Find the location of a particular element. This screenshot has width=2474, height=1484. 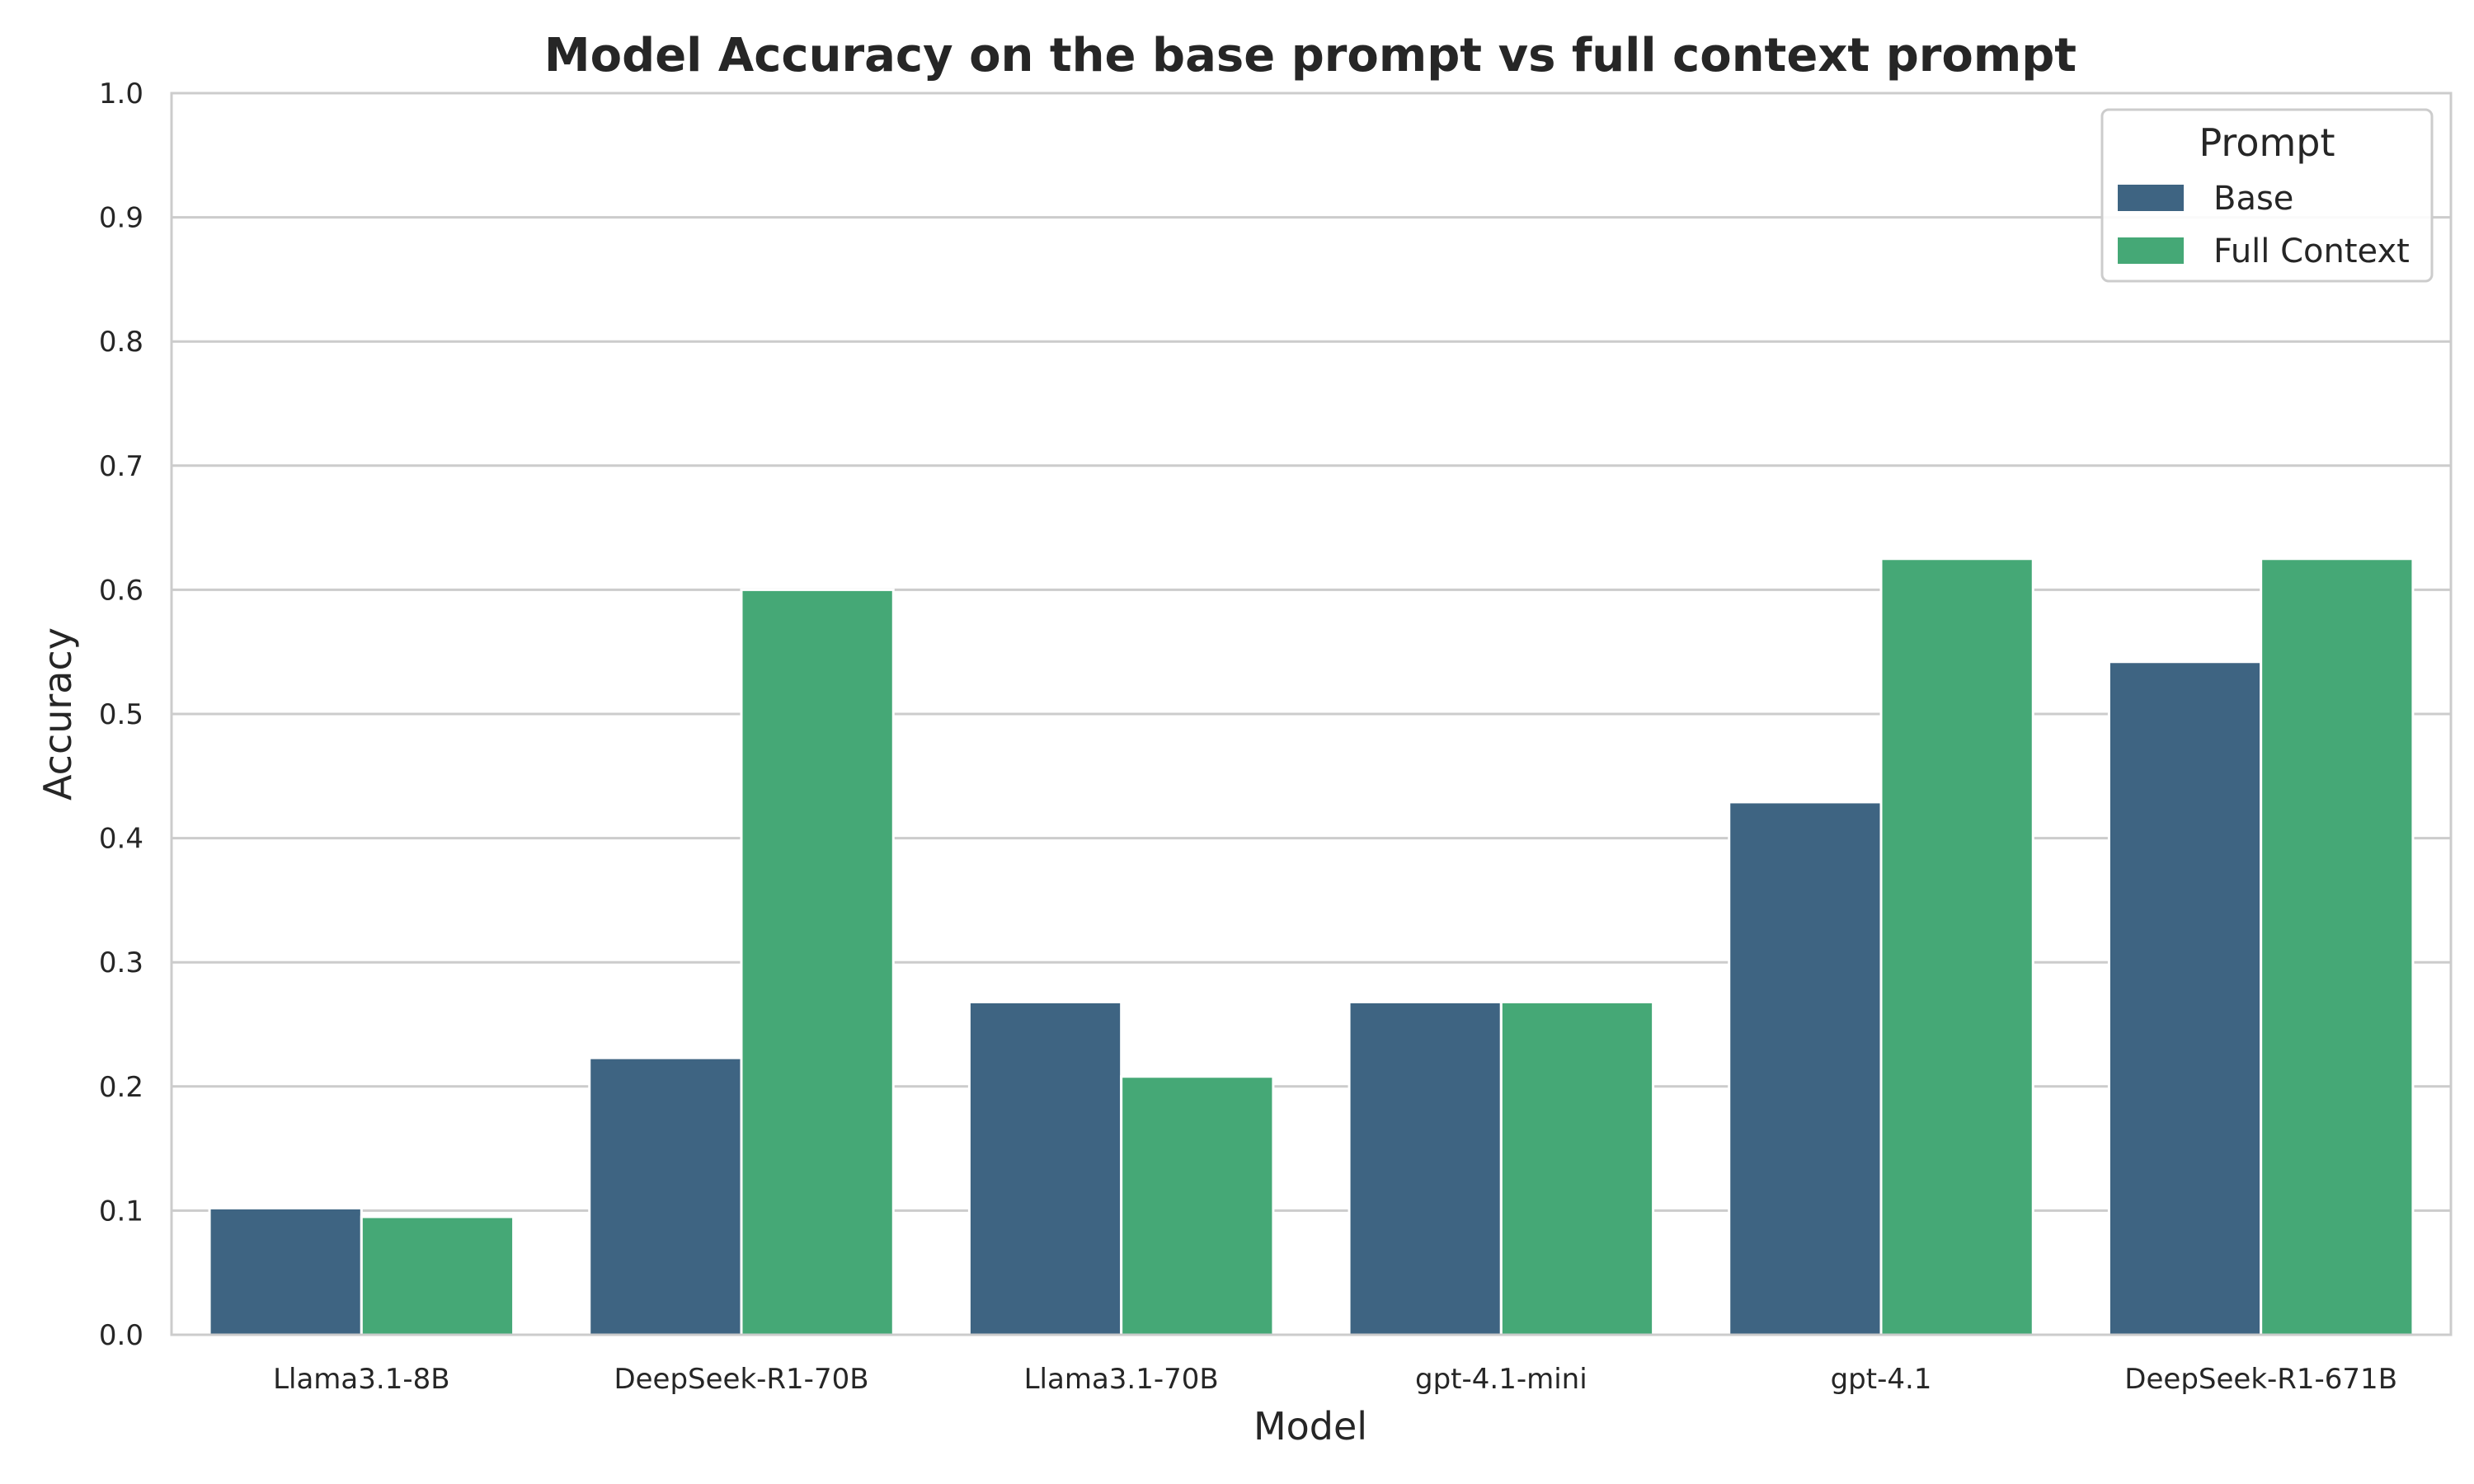

y-axis-ticks: 0.0 0.1 0.2 0.3 0.4 0.5 0.6 0.7 0.8 0.9 1.0 is located at coordinates (121, 714).